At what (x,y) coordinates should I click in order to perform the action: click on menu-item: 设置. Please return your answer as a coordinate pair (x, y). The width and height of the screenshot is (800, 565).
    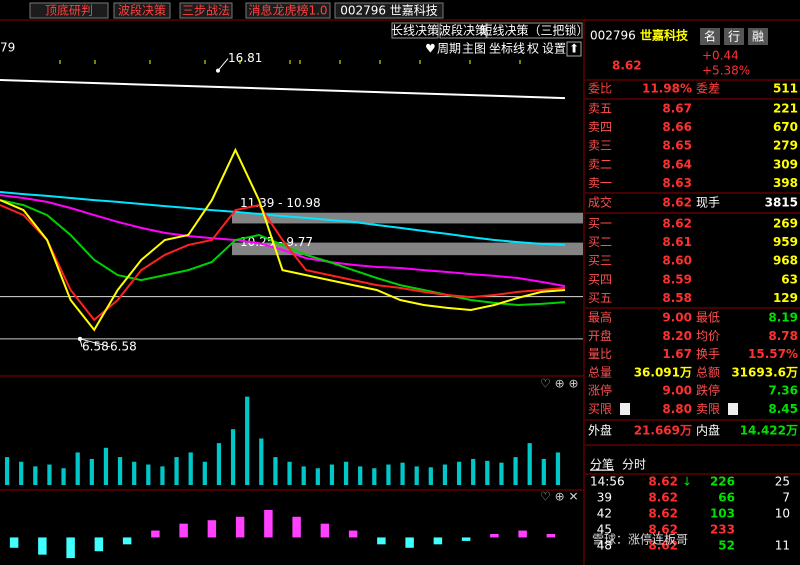
    Looking at the image, I should click on (554, 49).